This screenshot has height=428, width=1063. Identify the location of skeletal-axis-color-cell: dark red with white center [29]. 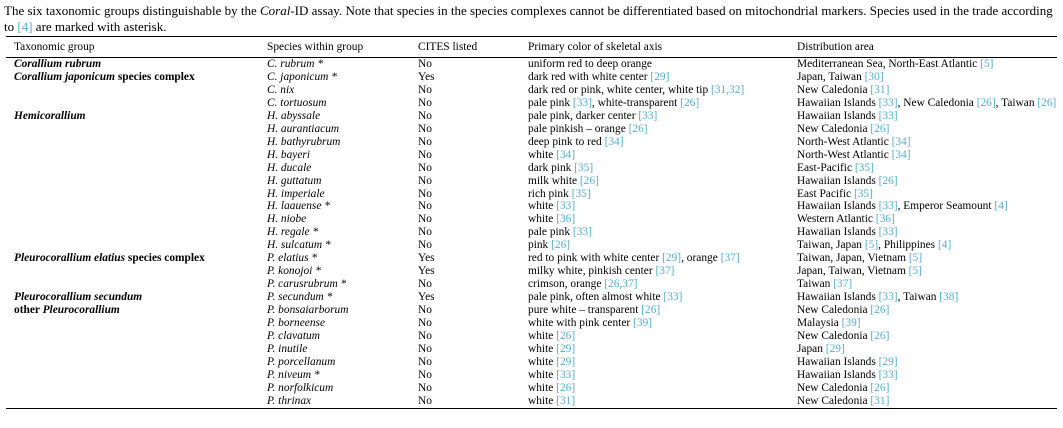
(599, 76).